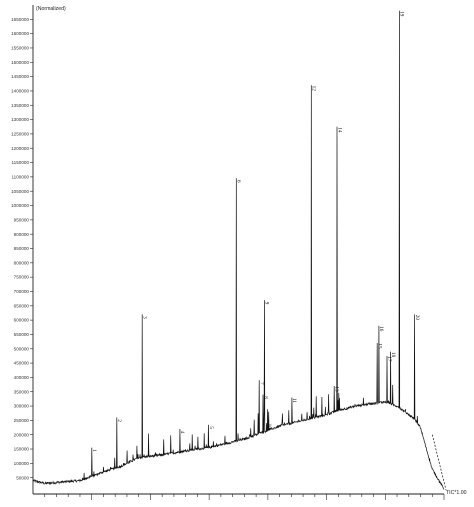 The image size is (474, 507). I want to click on y-tick-label: 1550000, so click(20, 48).